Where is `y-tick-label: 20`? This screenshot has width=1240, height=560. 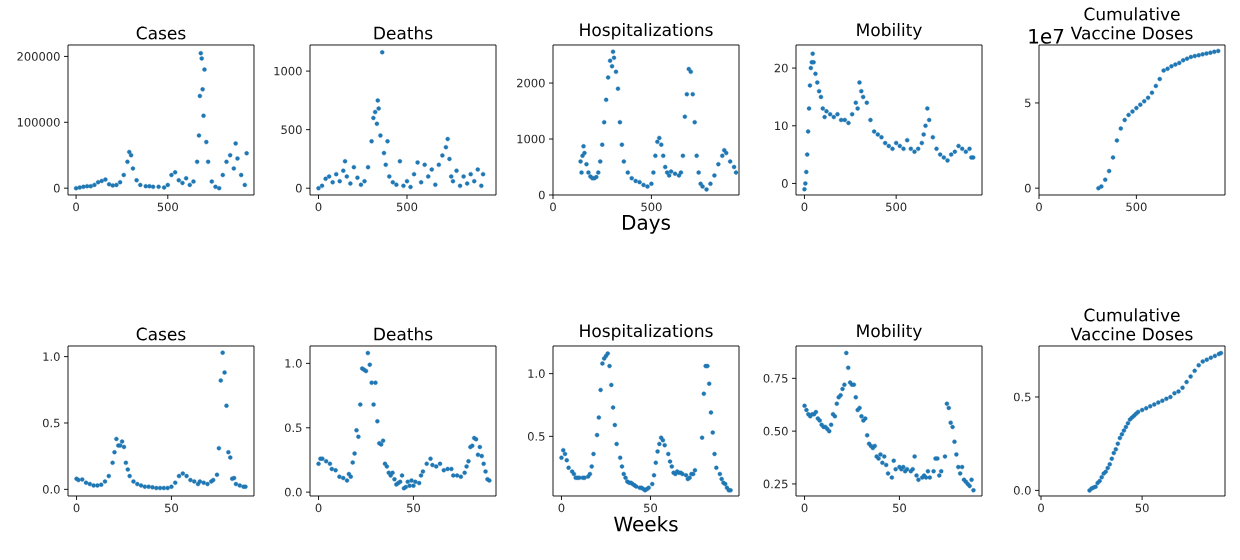 y-tick-label: 20 is located at coordinates (781, 68).